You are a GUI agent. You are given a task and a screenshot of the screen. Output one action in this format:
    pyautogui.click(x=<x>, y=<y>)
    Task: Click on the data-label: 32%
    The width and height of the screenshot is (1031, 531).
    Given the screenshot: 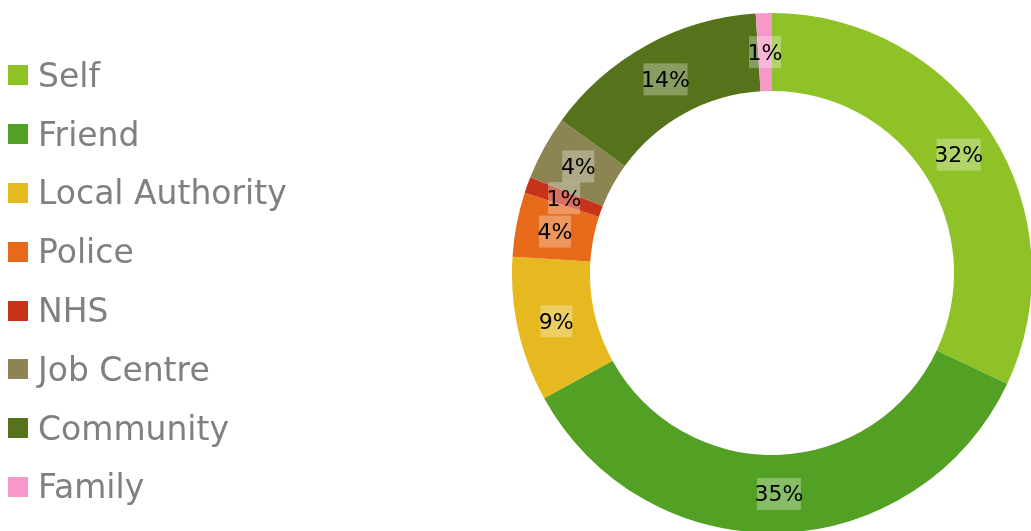 What is the action you would take?
    pyautogui.click(x=959, y=155)
    